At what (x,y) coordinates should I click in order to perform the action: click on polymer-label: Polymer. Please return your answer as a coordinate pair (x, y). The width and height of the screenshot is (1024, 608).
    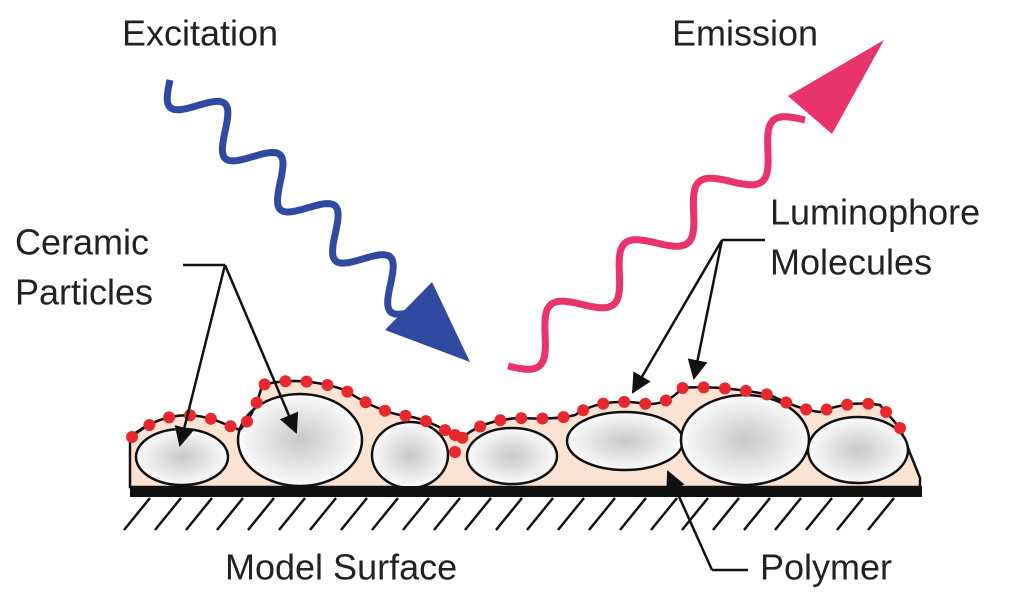
    Looking at the image, I should click on (826, 567).